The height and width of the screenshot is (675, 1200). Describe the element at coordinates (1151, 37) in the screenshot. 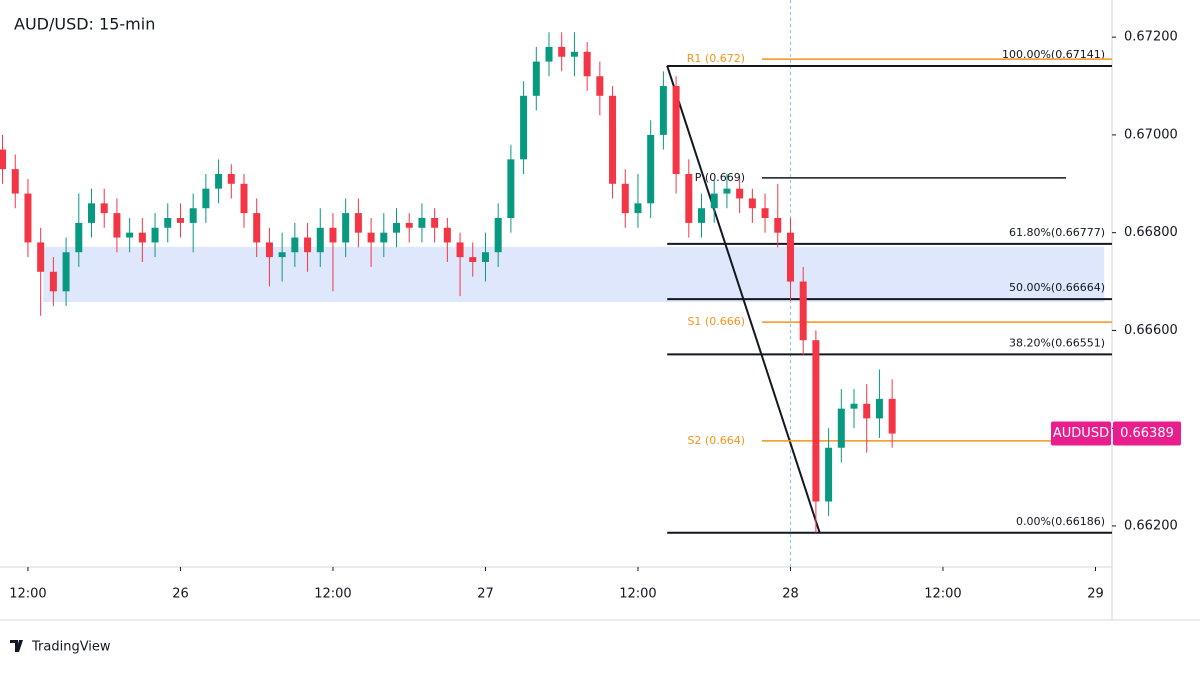

I see `y-tick-label: 0.67200` at that location.